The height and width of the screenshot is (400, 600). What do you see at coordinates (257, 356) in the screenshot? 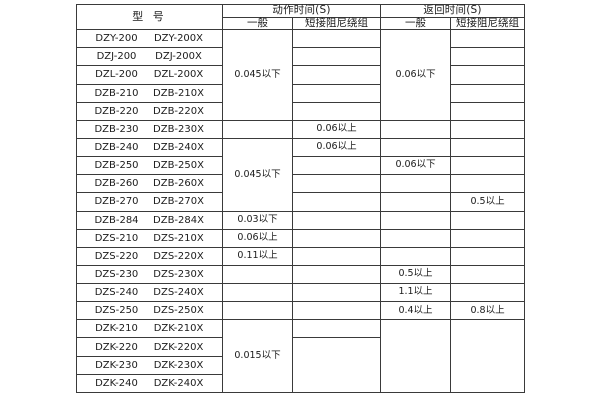
I see `action-general-value: 0.015以下` at bounding box center [257, 356].